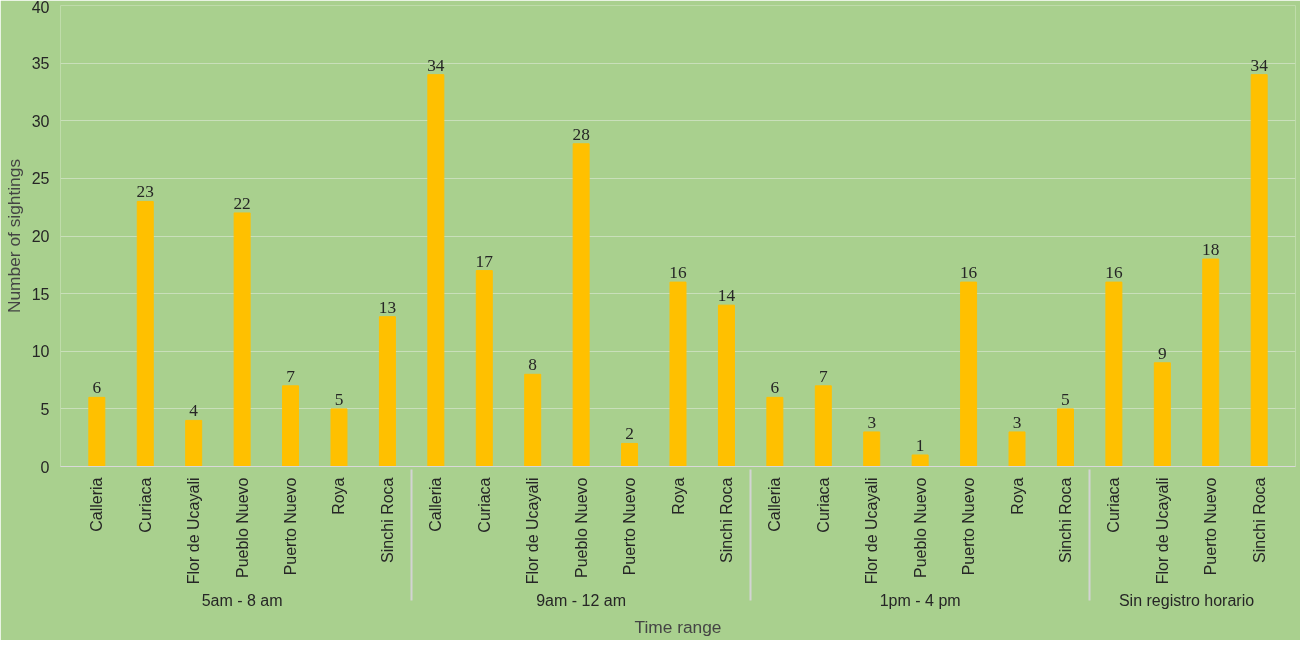 The width and height of the screenshot is (1308, 649). I want to click on data-label: 22, so click(242, 203).